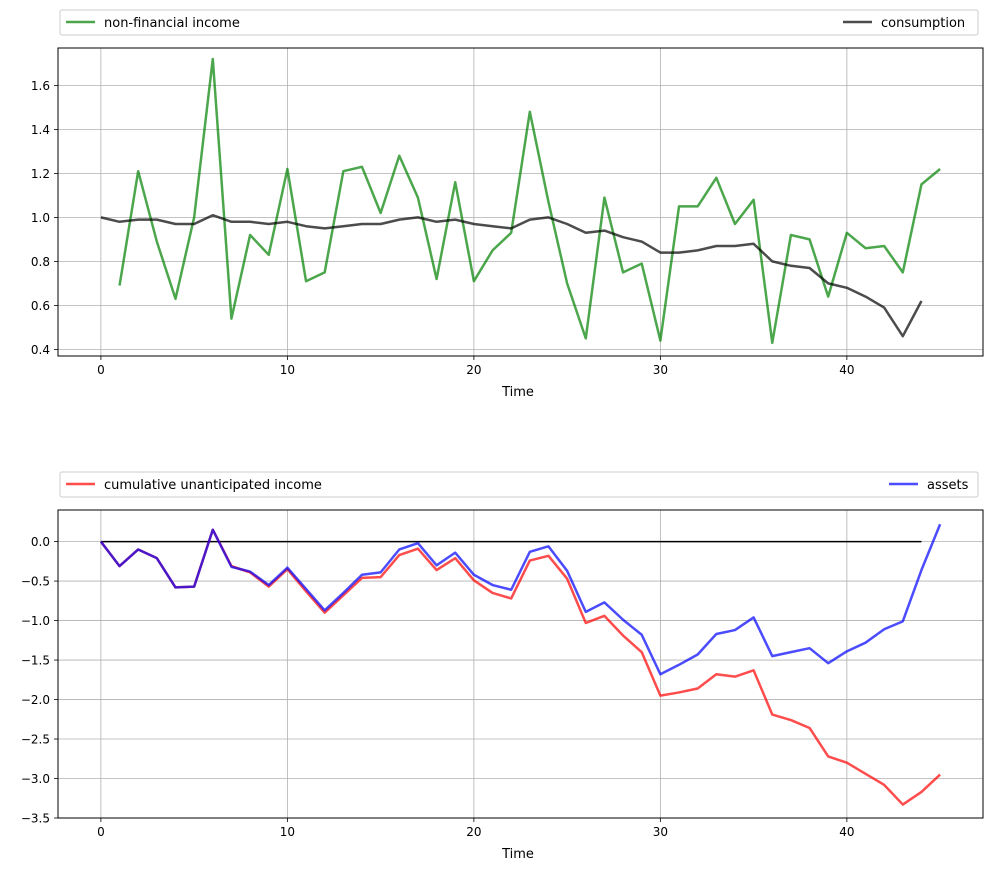 This screenshot has height=871, width=993. Describe the element at coordinates (40, 306) in the screenshot. I see `y-tick-label: 0.6` at that location.